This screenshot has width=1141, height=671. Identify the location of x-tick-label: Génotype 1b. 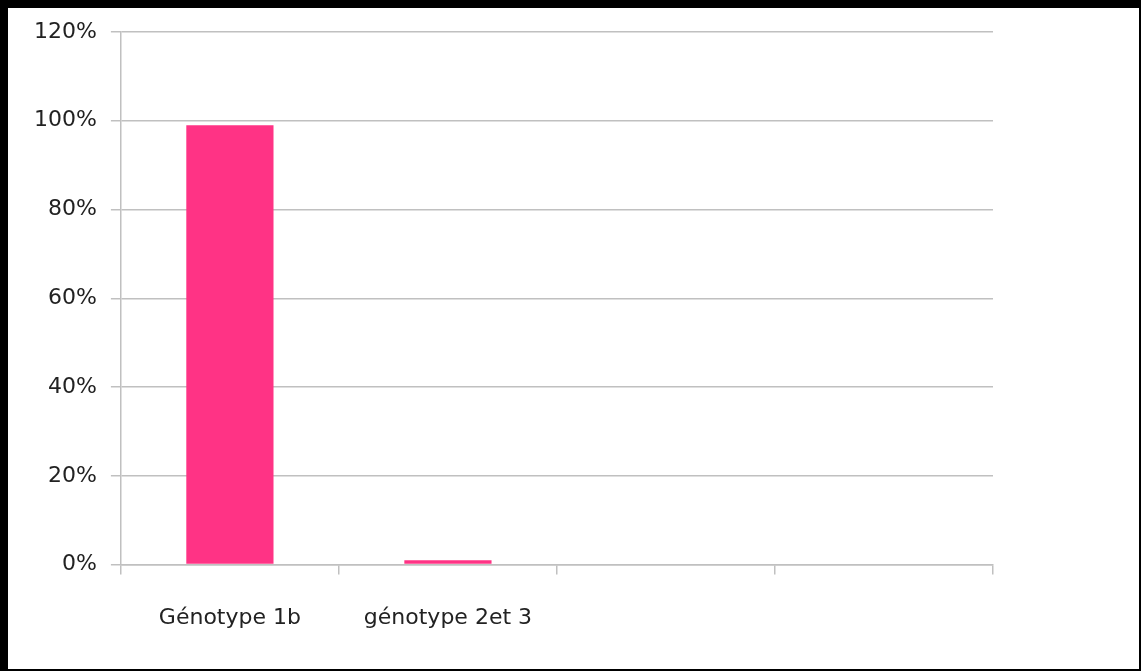
(229, 616).